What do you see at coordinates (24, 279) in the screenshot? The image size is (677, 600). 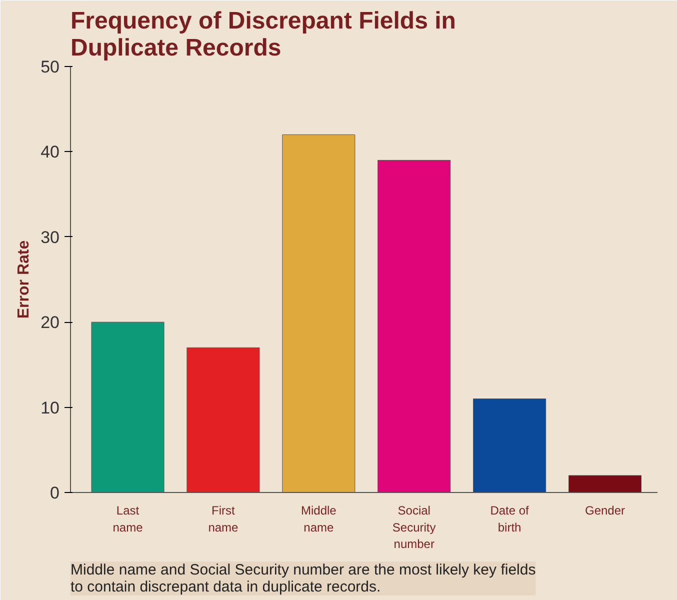 I see `y-axis-title: Error Rate` at bounding box center [24, 279].